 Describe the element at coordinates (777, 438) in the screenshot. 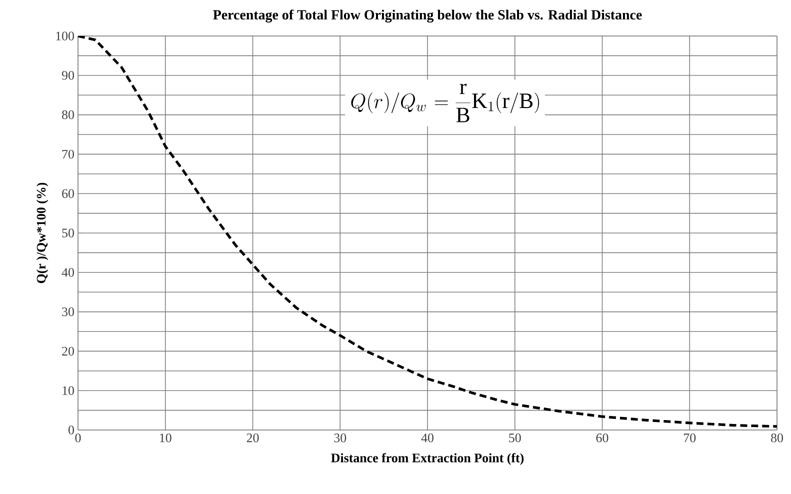

I see `x-tick-label: 80` at that location.